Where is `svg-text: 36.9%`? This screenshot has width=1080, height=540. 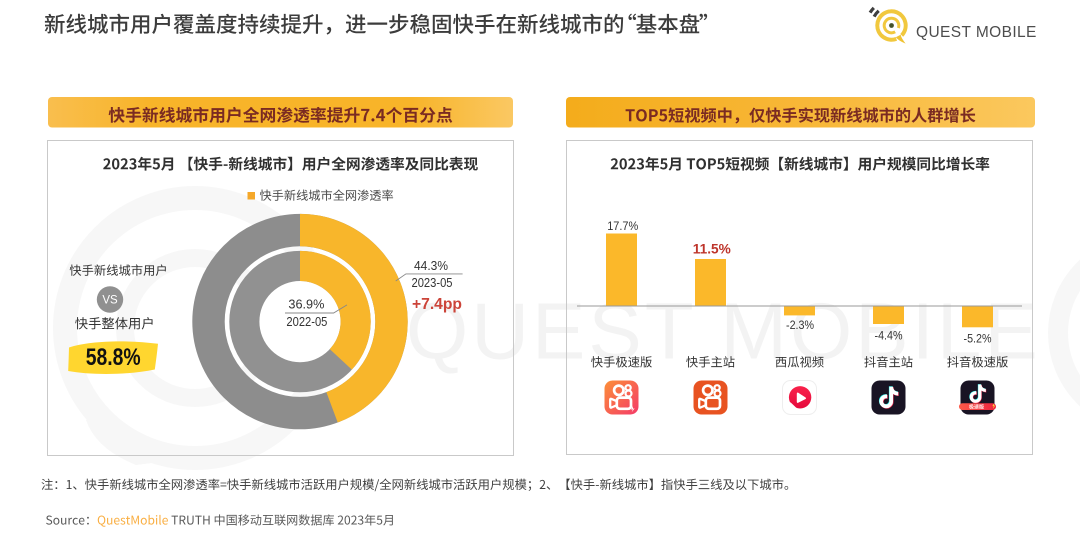 svg-text: 36.9% is located at coordinates (306, 304).